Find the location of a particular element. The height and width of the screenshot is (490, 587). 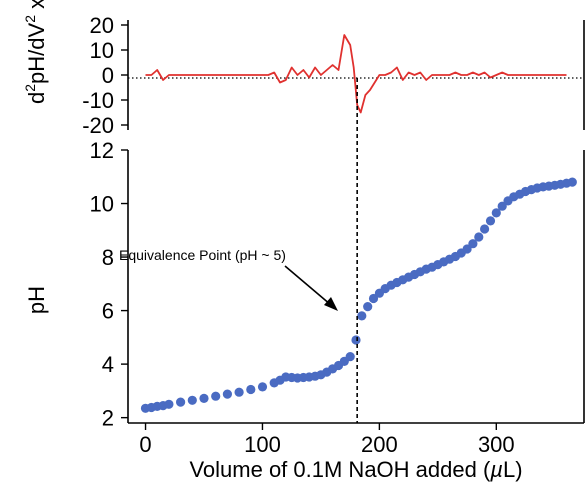

y-tick-label: 8 is located at coordinates (108, 257).